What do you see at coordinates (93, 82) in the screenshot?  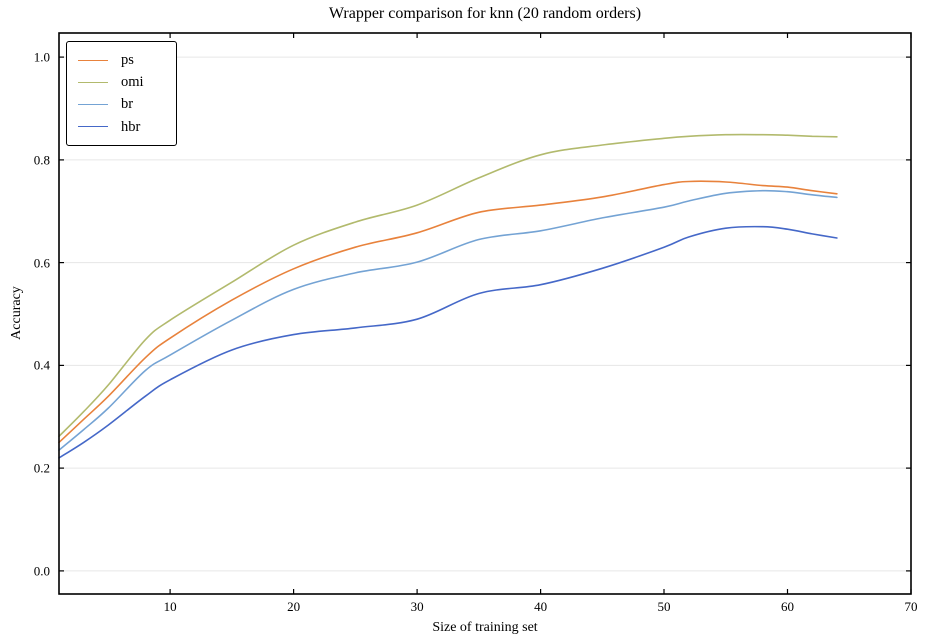 I see `legend-line-swatch-omi` at bounding box center [93, 82].